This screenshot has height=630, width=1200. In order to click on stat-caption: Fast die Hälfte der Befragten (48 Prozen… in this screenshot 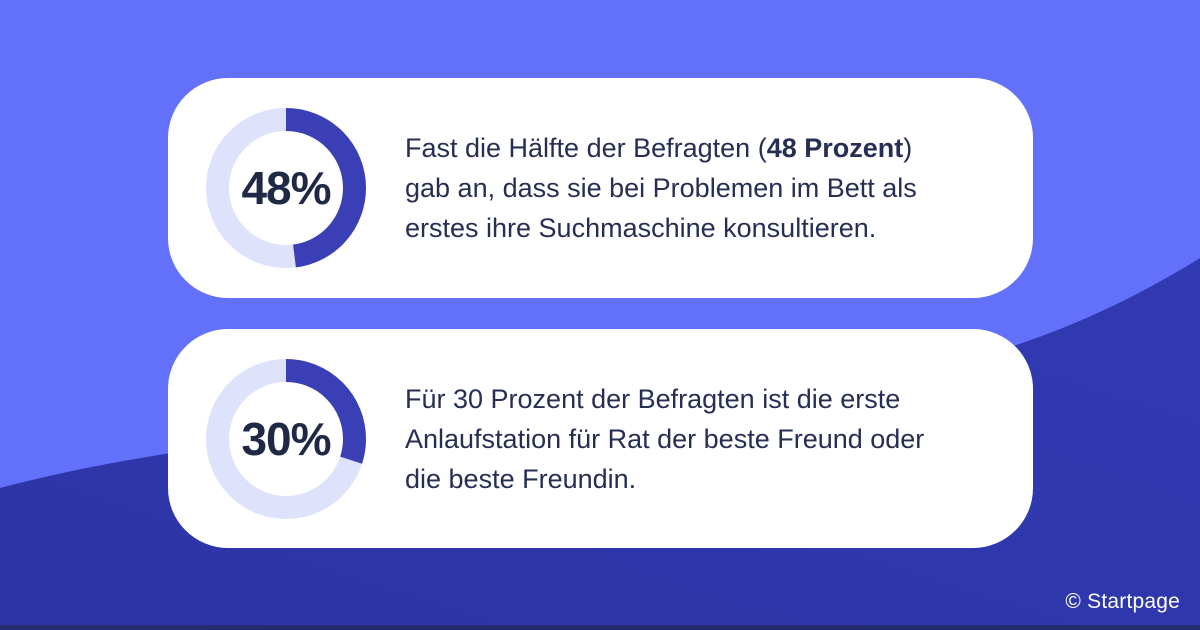, I will do `click(661, 188)`.